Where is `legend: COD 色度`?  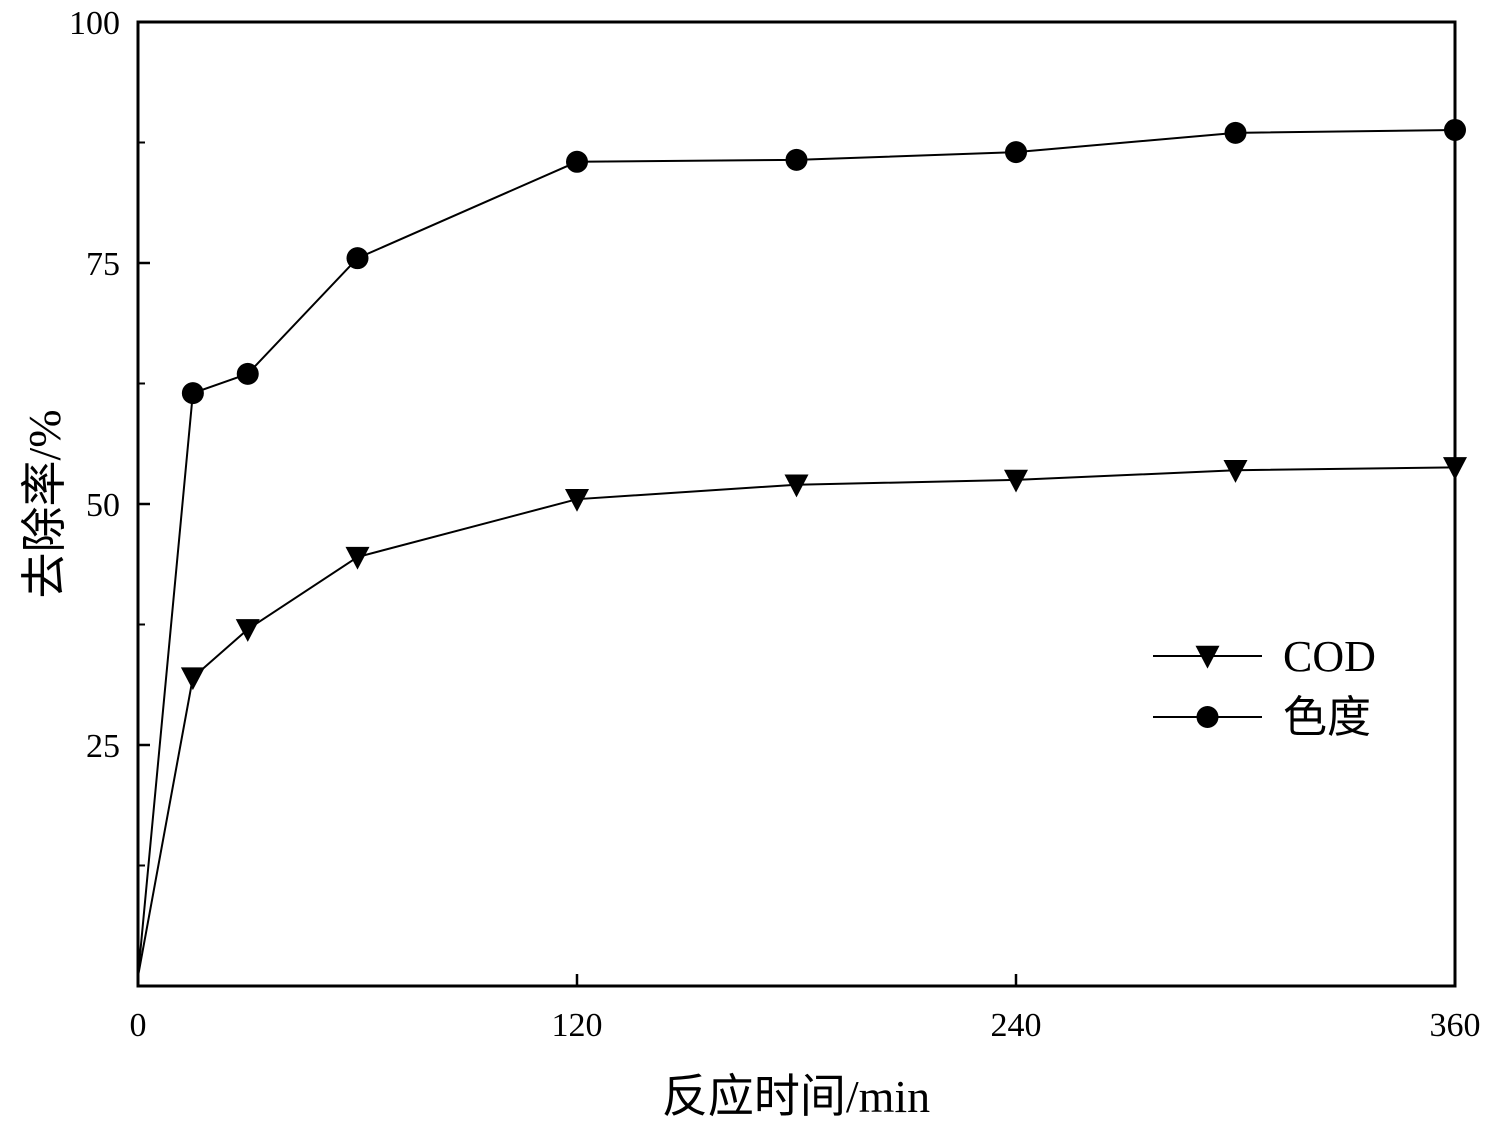 legend: COD 色度 is located at coordinates (1264, 687).